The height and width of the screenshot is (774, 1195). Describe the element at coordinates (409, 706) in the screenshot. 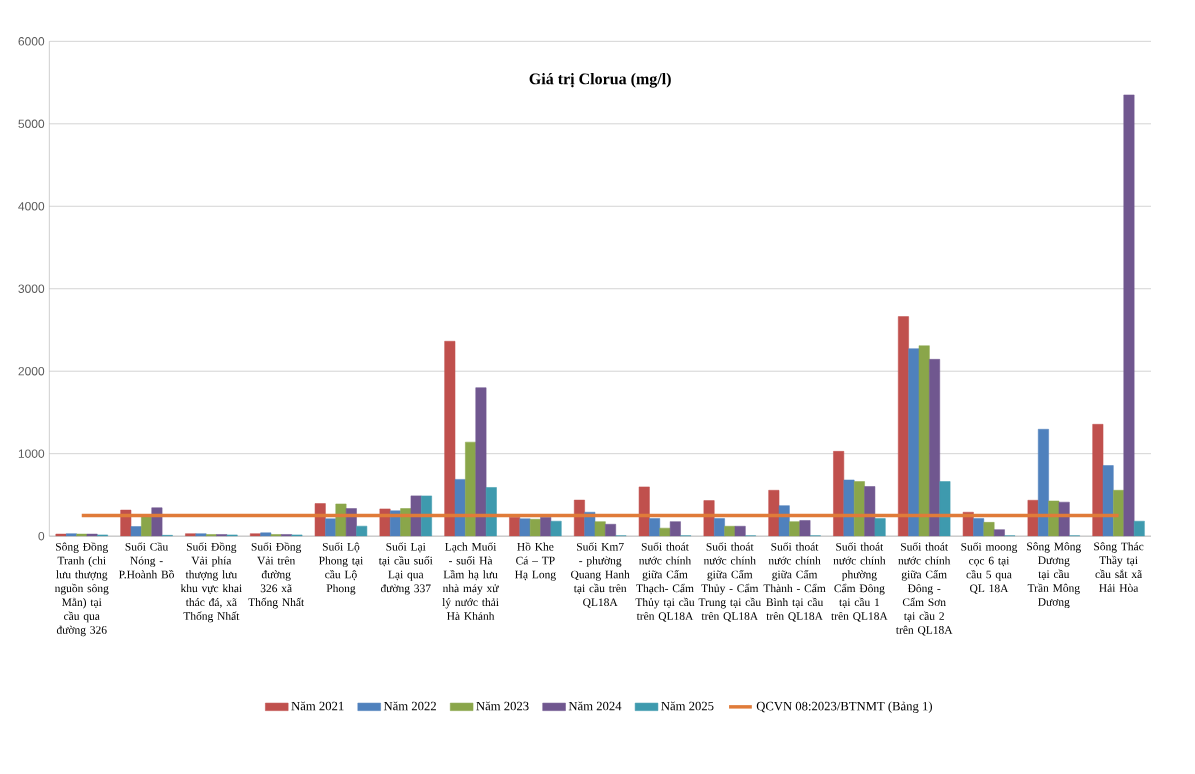

I see `legend-label: Năm 2022` at that location.